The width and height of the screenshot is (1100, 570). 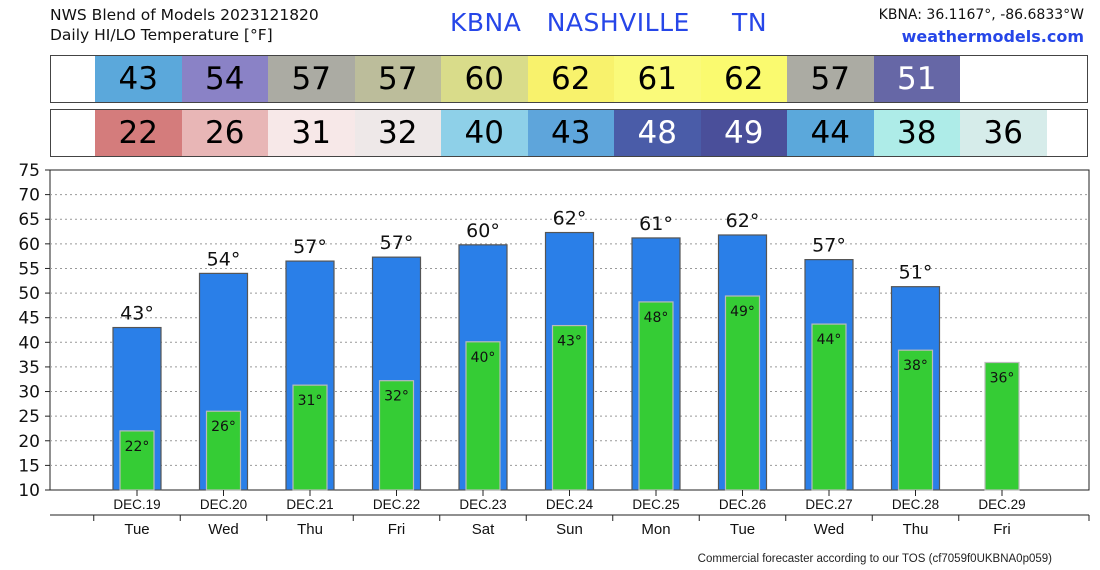 I want to click on x-date-label: DEC.19, so click(x=136, y=504).